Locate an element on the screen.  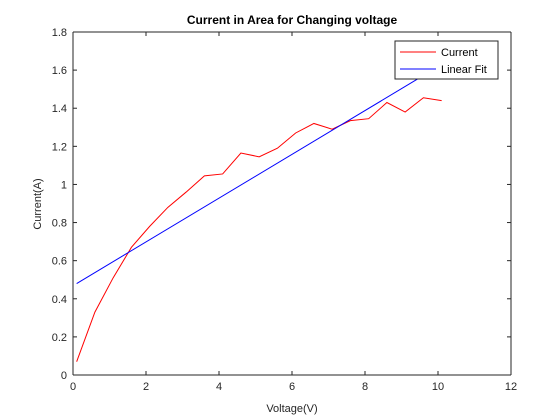
x-tick-label: 6 is located at coordinates (292, 387).